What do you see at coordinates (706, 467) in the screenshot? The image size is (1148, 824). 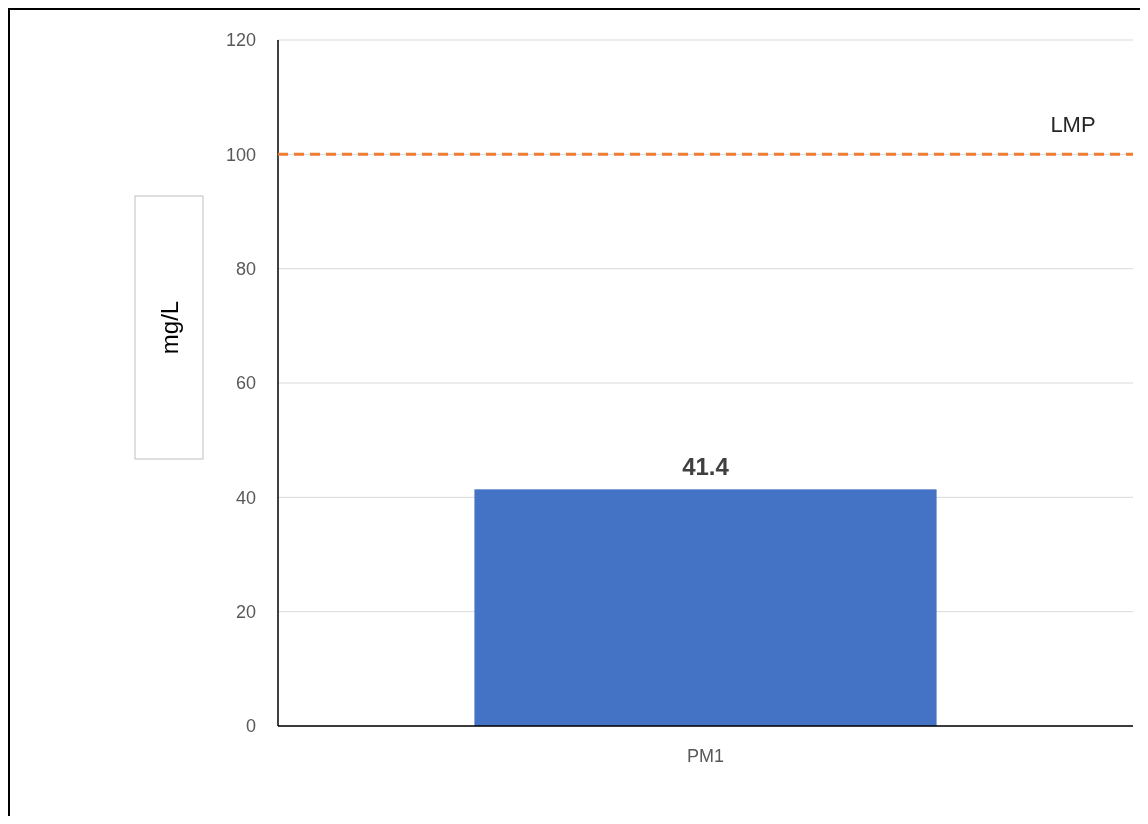 I see `data-label: 41.4` at bounding box center [706, 467].